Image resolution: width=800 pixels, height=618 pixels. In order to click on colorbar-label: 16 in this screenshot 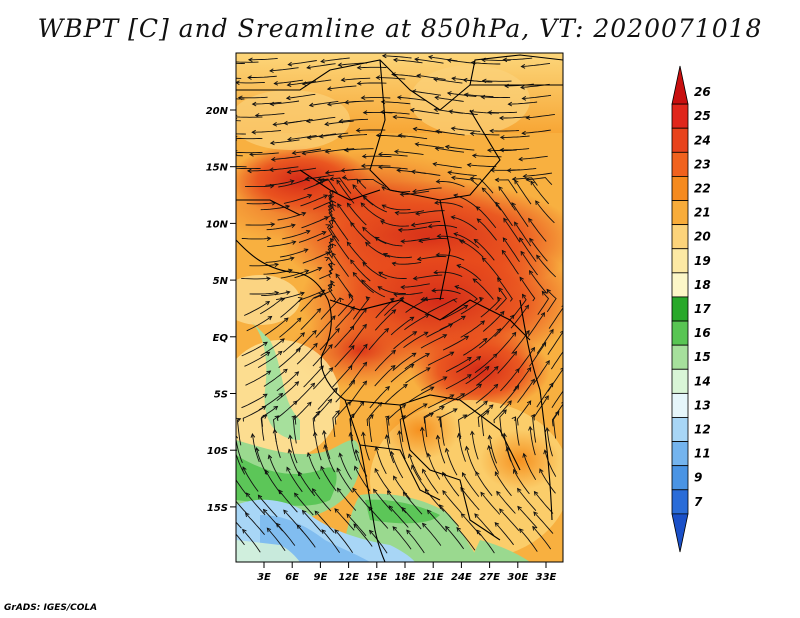, I will do `click(702, 333)`.